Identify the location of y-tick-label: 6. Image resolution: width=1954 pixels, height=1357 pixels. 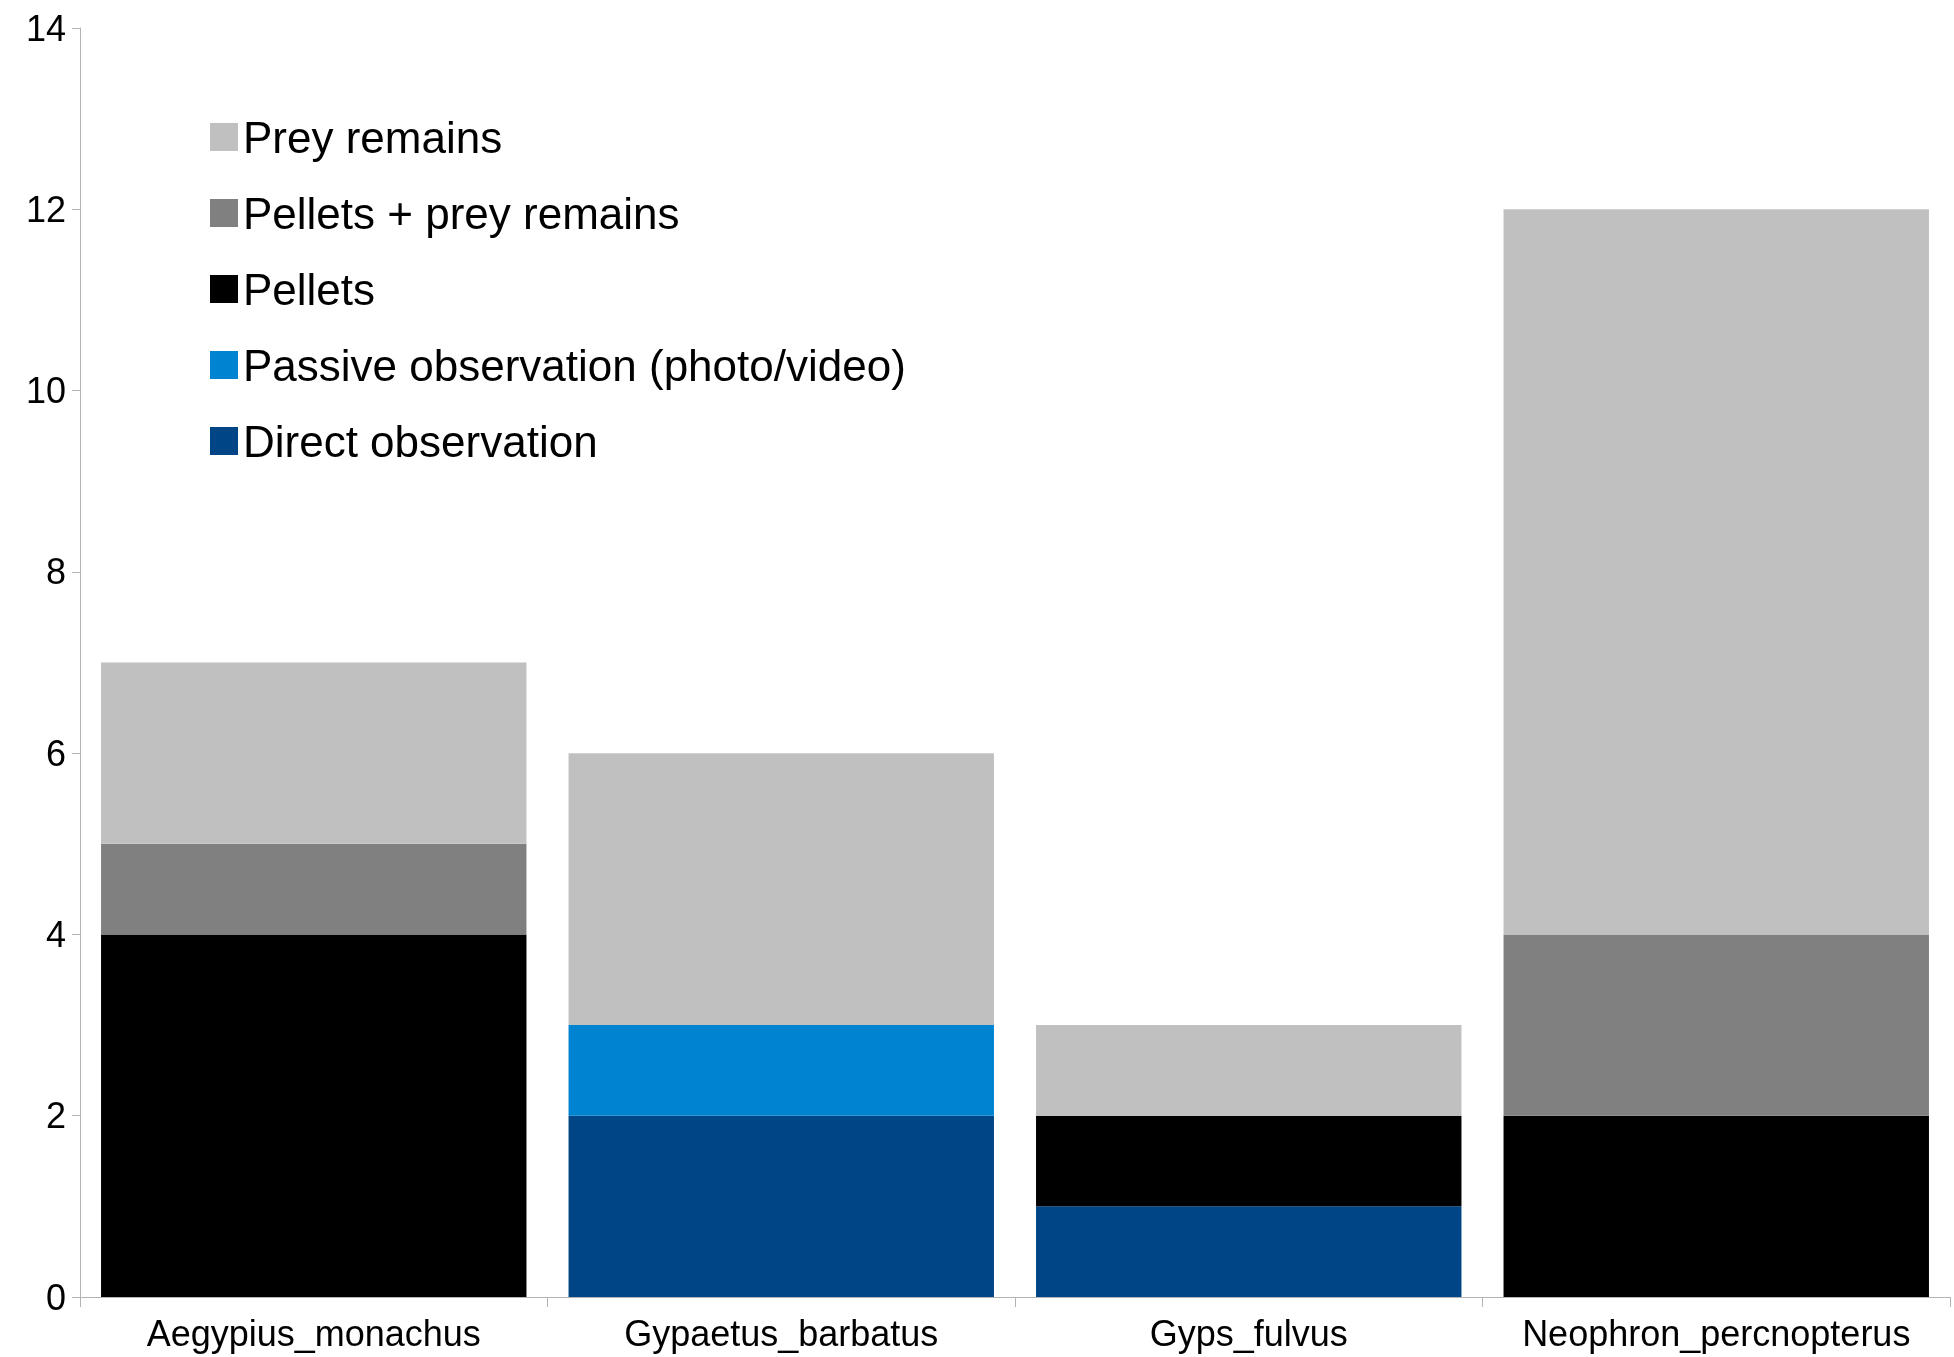
(55, 753).